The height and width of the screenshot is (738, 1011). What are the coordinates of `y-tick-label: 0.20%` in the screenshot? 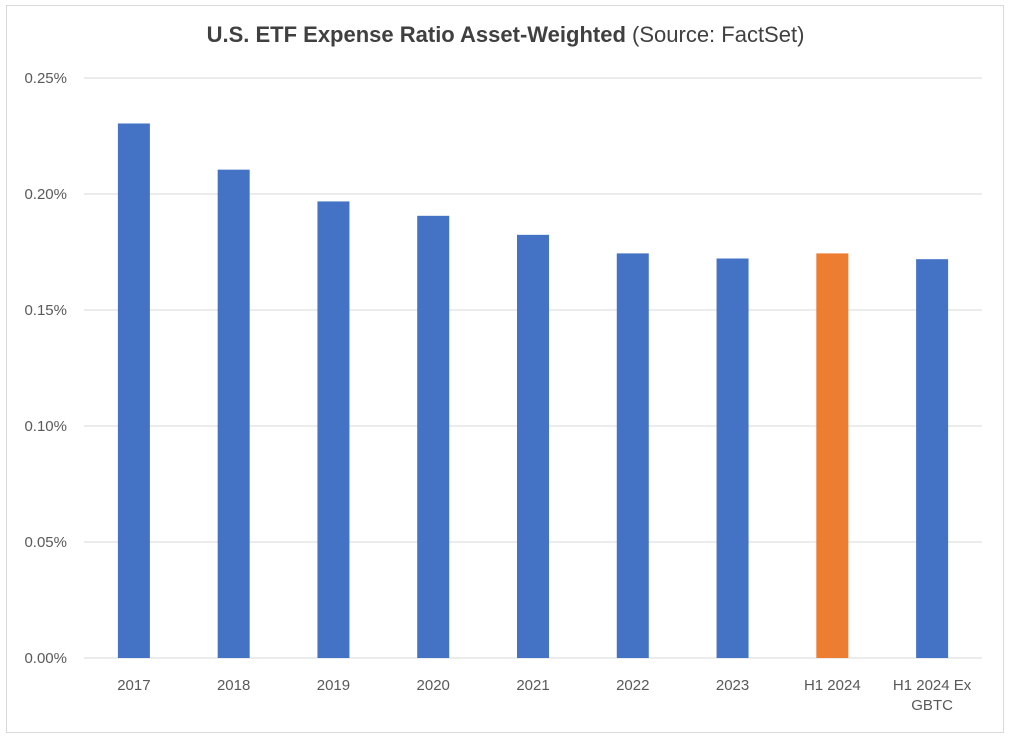 It's located at (45, 194).